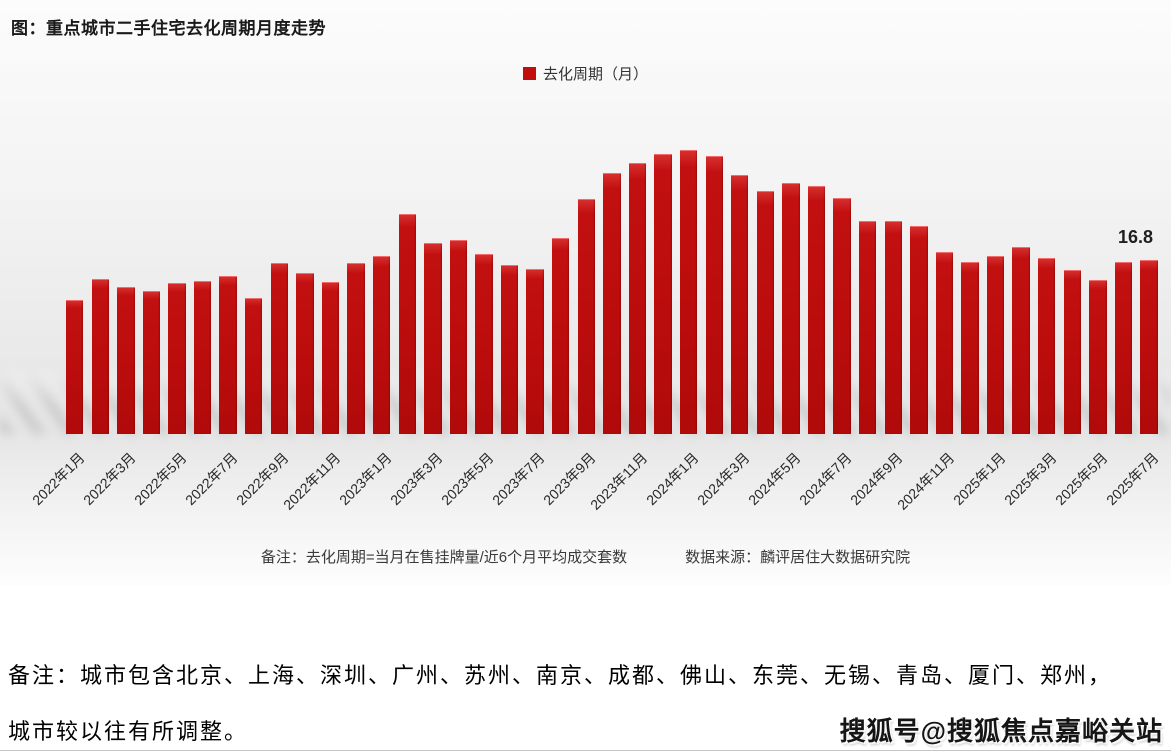  I want to click on legend: 去化周期（月）, so click(585, 73).